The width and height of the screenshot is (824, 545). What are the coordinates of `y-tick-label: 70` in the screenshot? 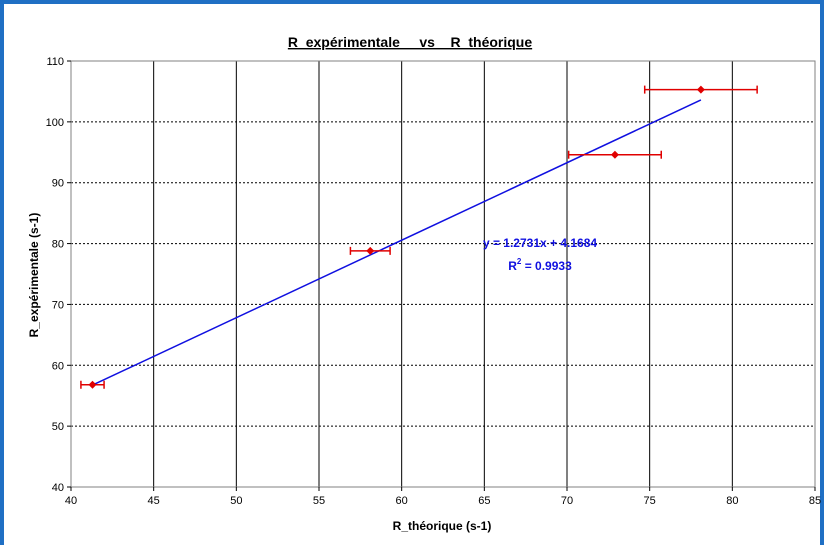 It's located at (58, 305).